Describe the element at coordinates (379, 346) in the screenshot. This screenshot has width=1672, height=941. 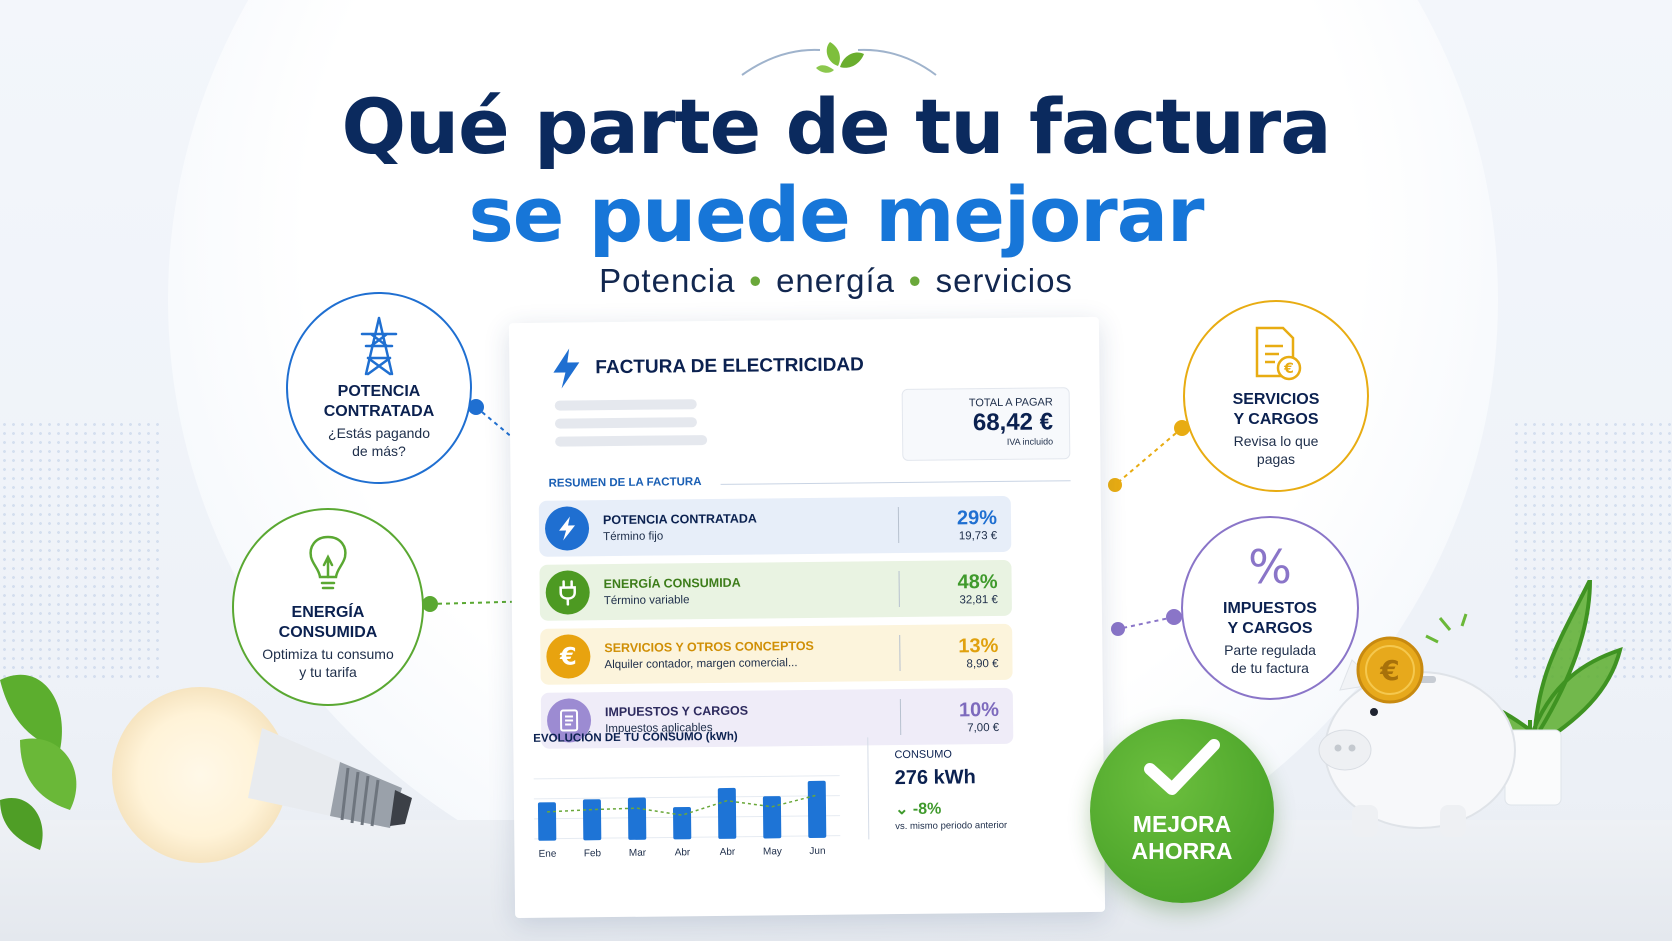
I see `power-tower-icon` at that location.